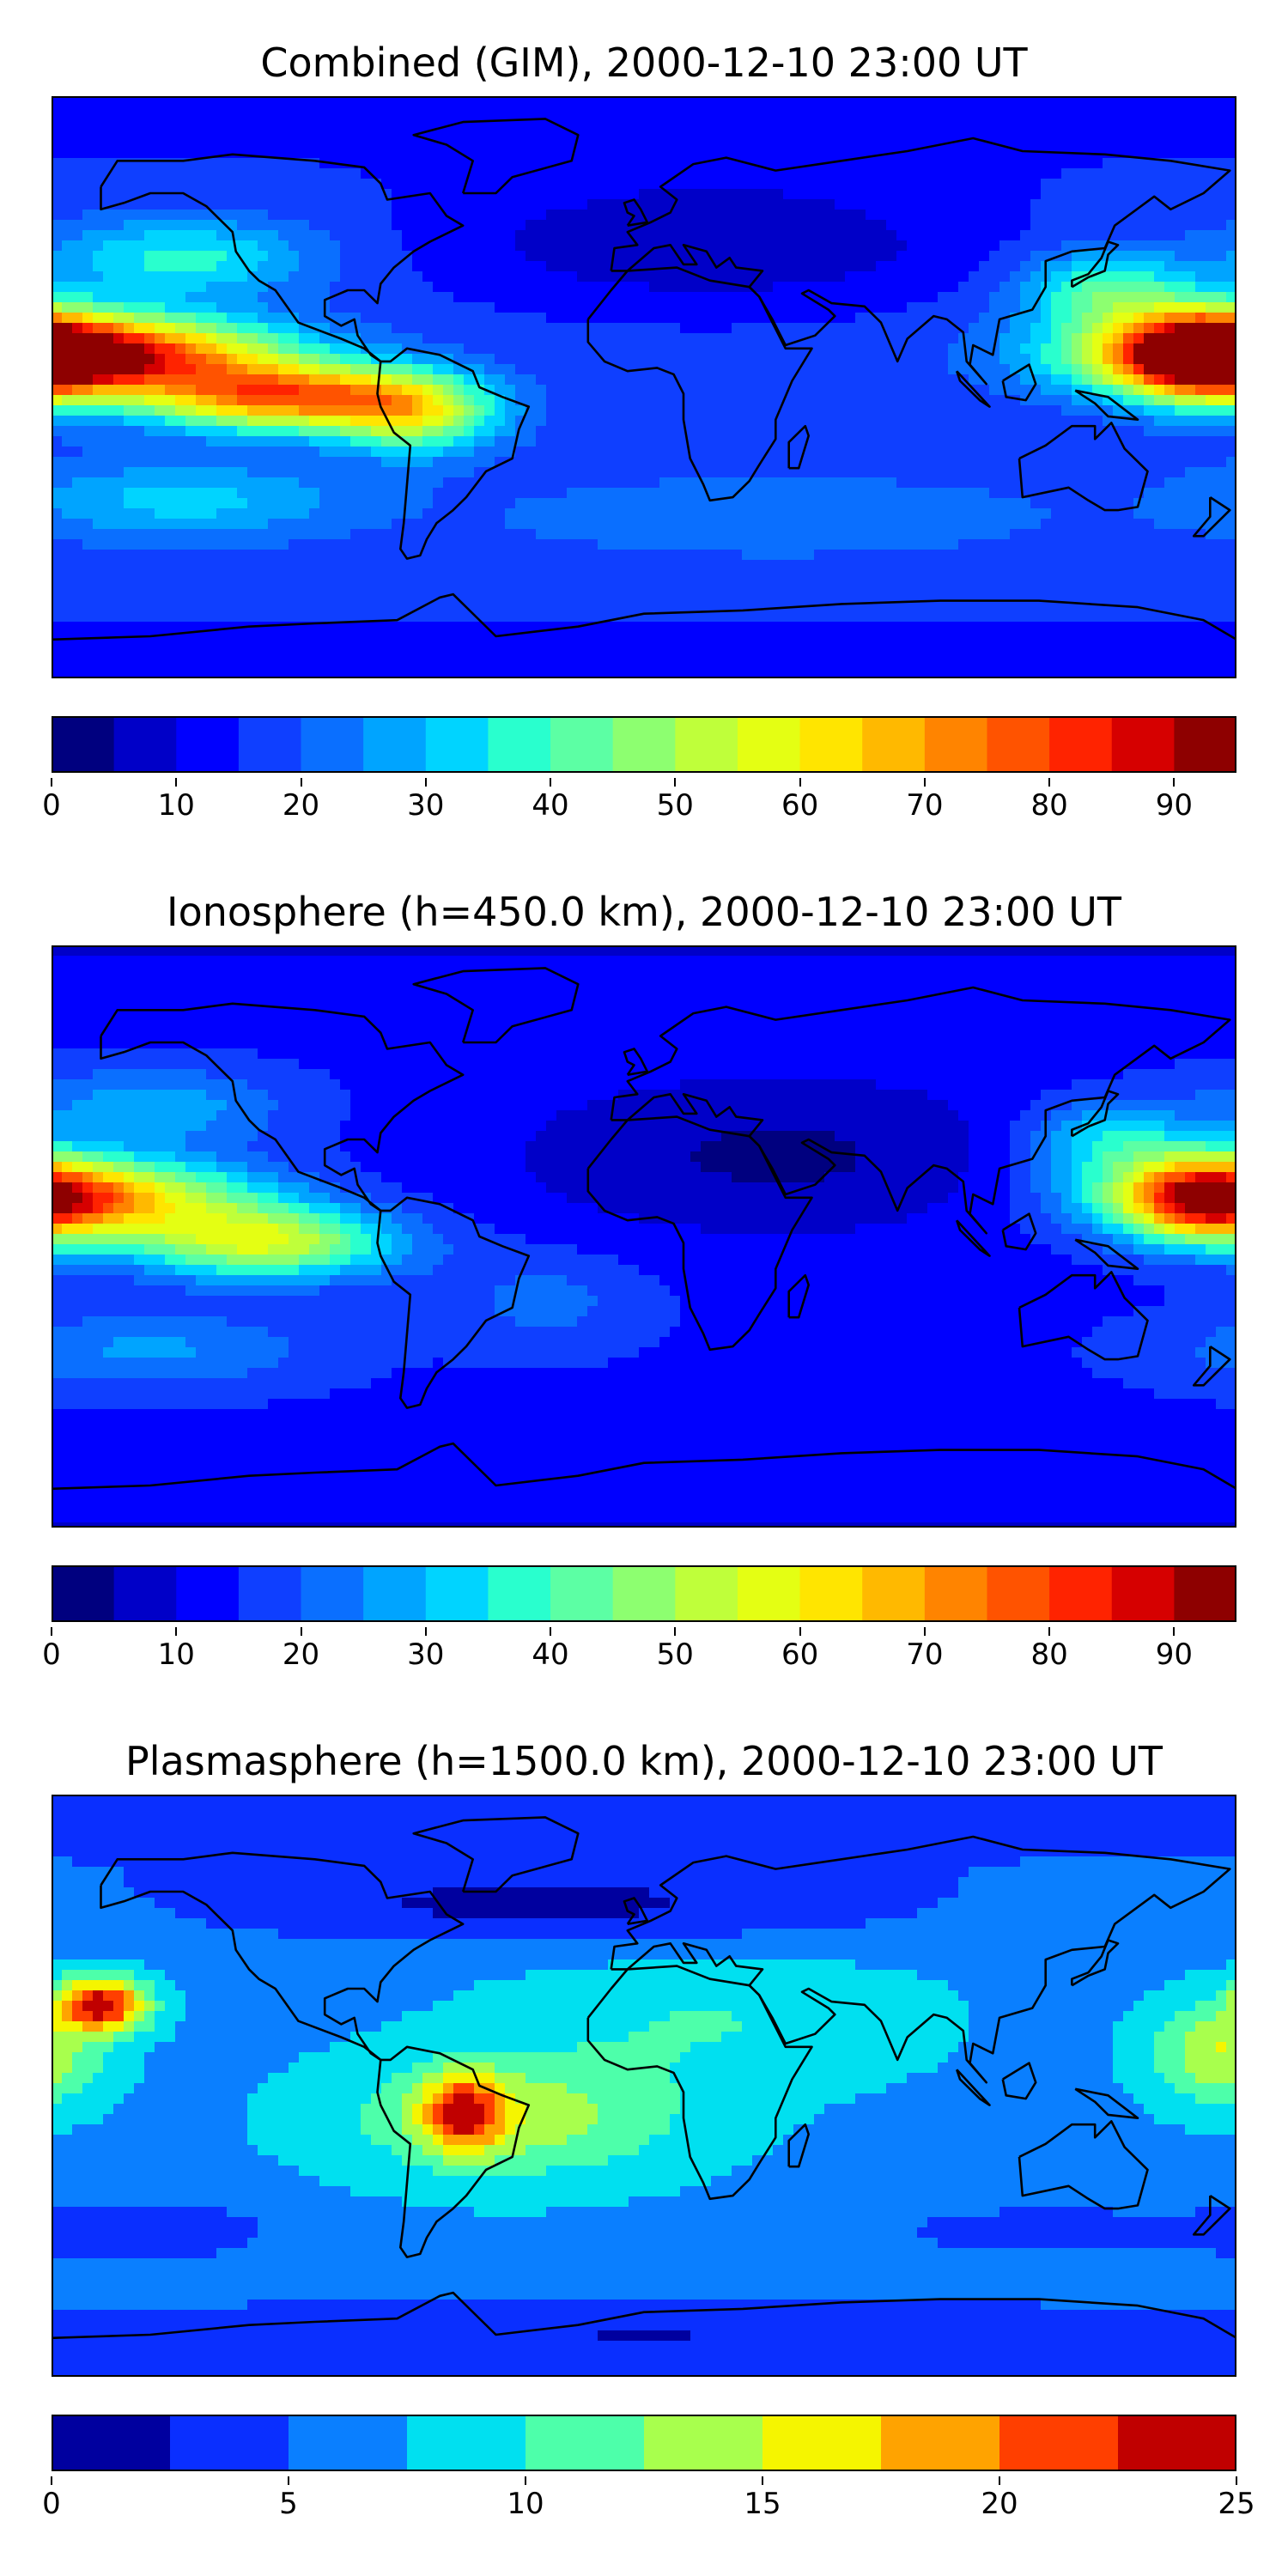  I want to click on colorbar-ionosphere, so click(644, 1594).